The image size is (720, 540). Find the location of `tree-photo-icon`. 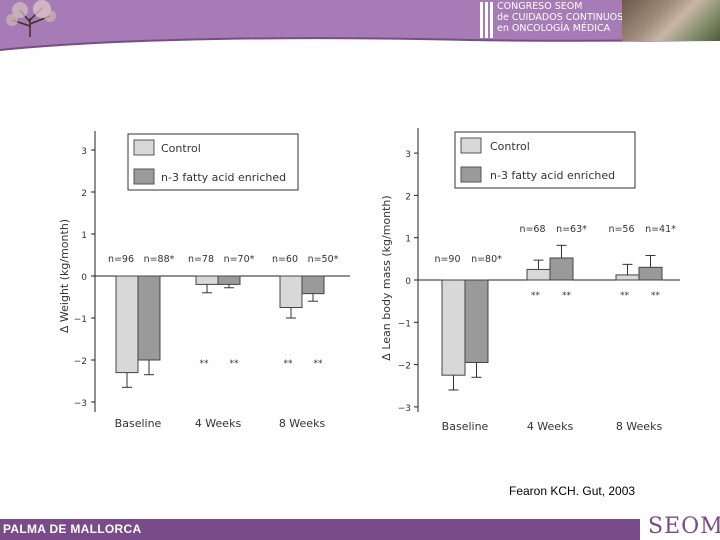

tree-photo-icon is located at coordinates (31, 18).